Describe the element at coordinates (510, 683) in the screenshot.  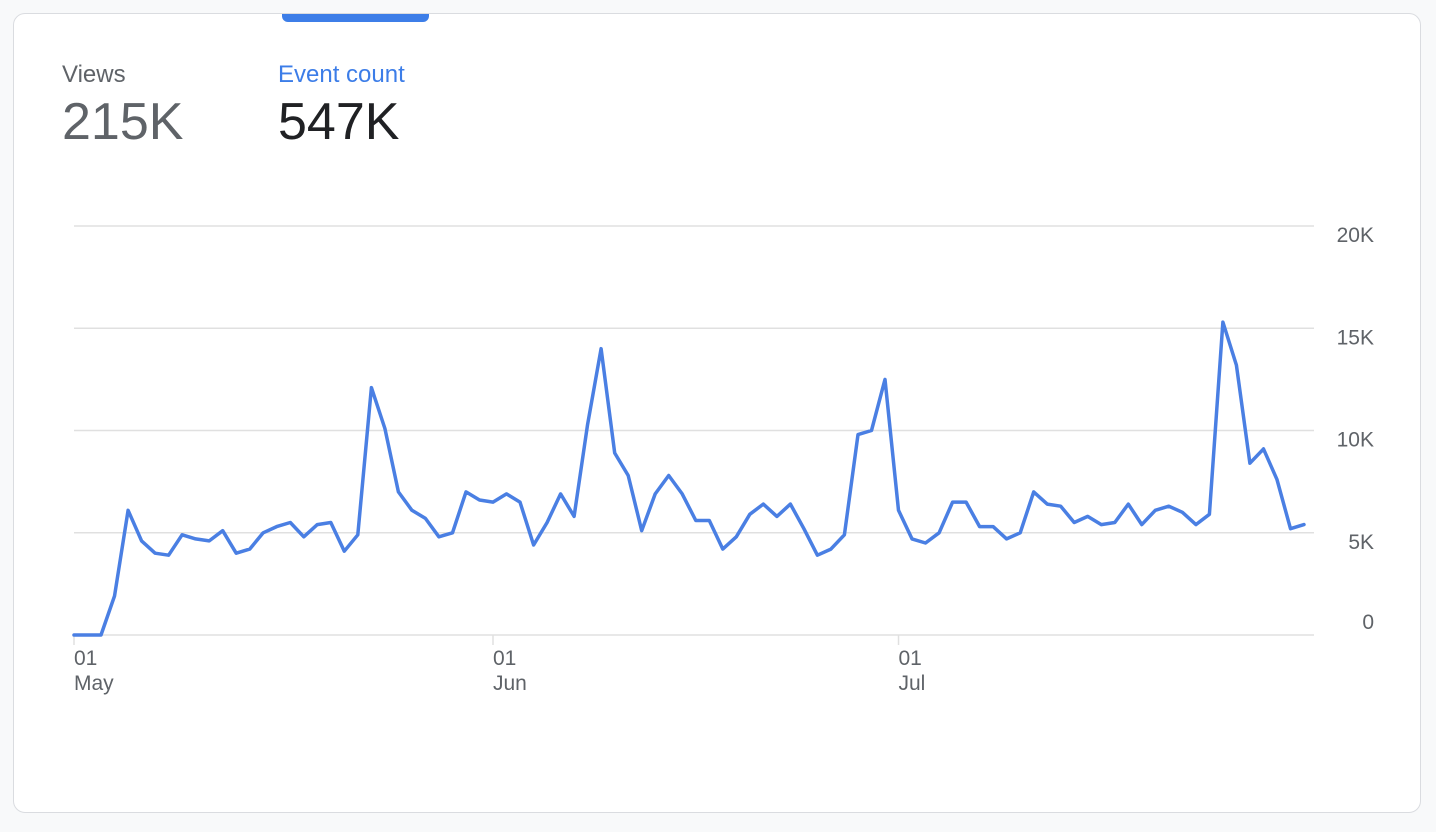
I see `x-tick-month-Jun: Jun` at that location.